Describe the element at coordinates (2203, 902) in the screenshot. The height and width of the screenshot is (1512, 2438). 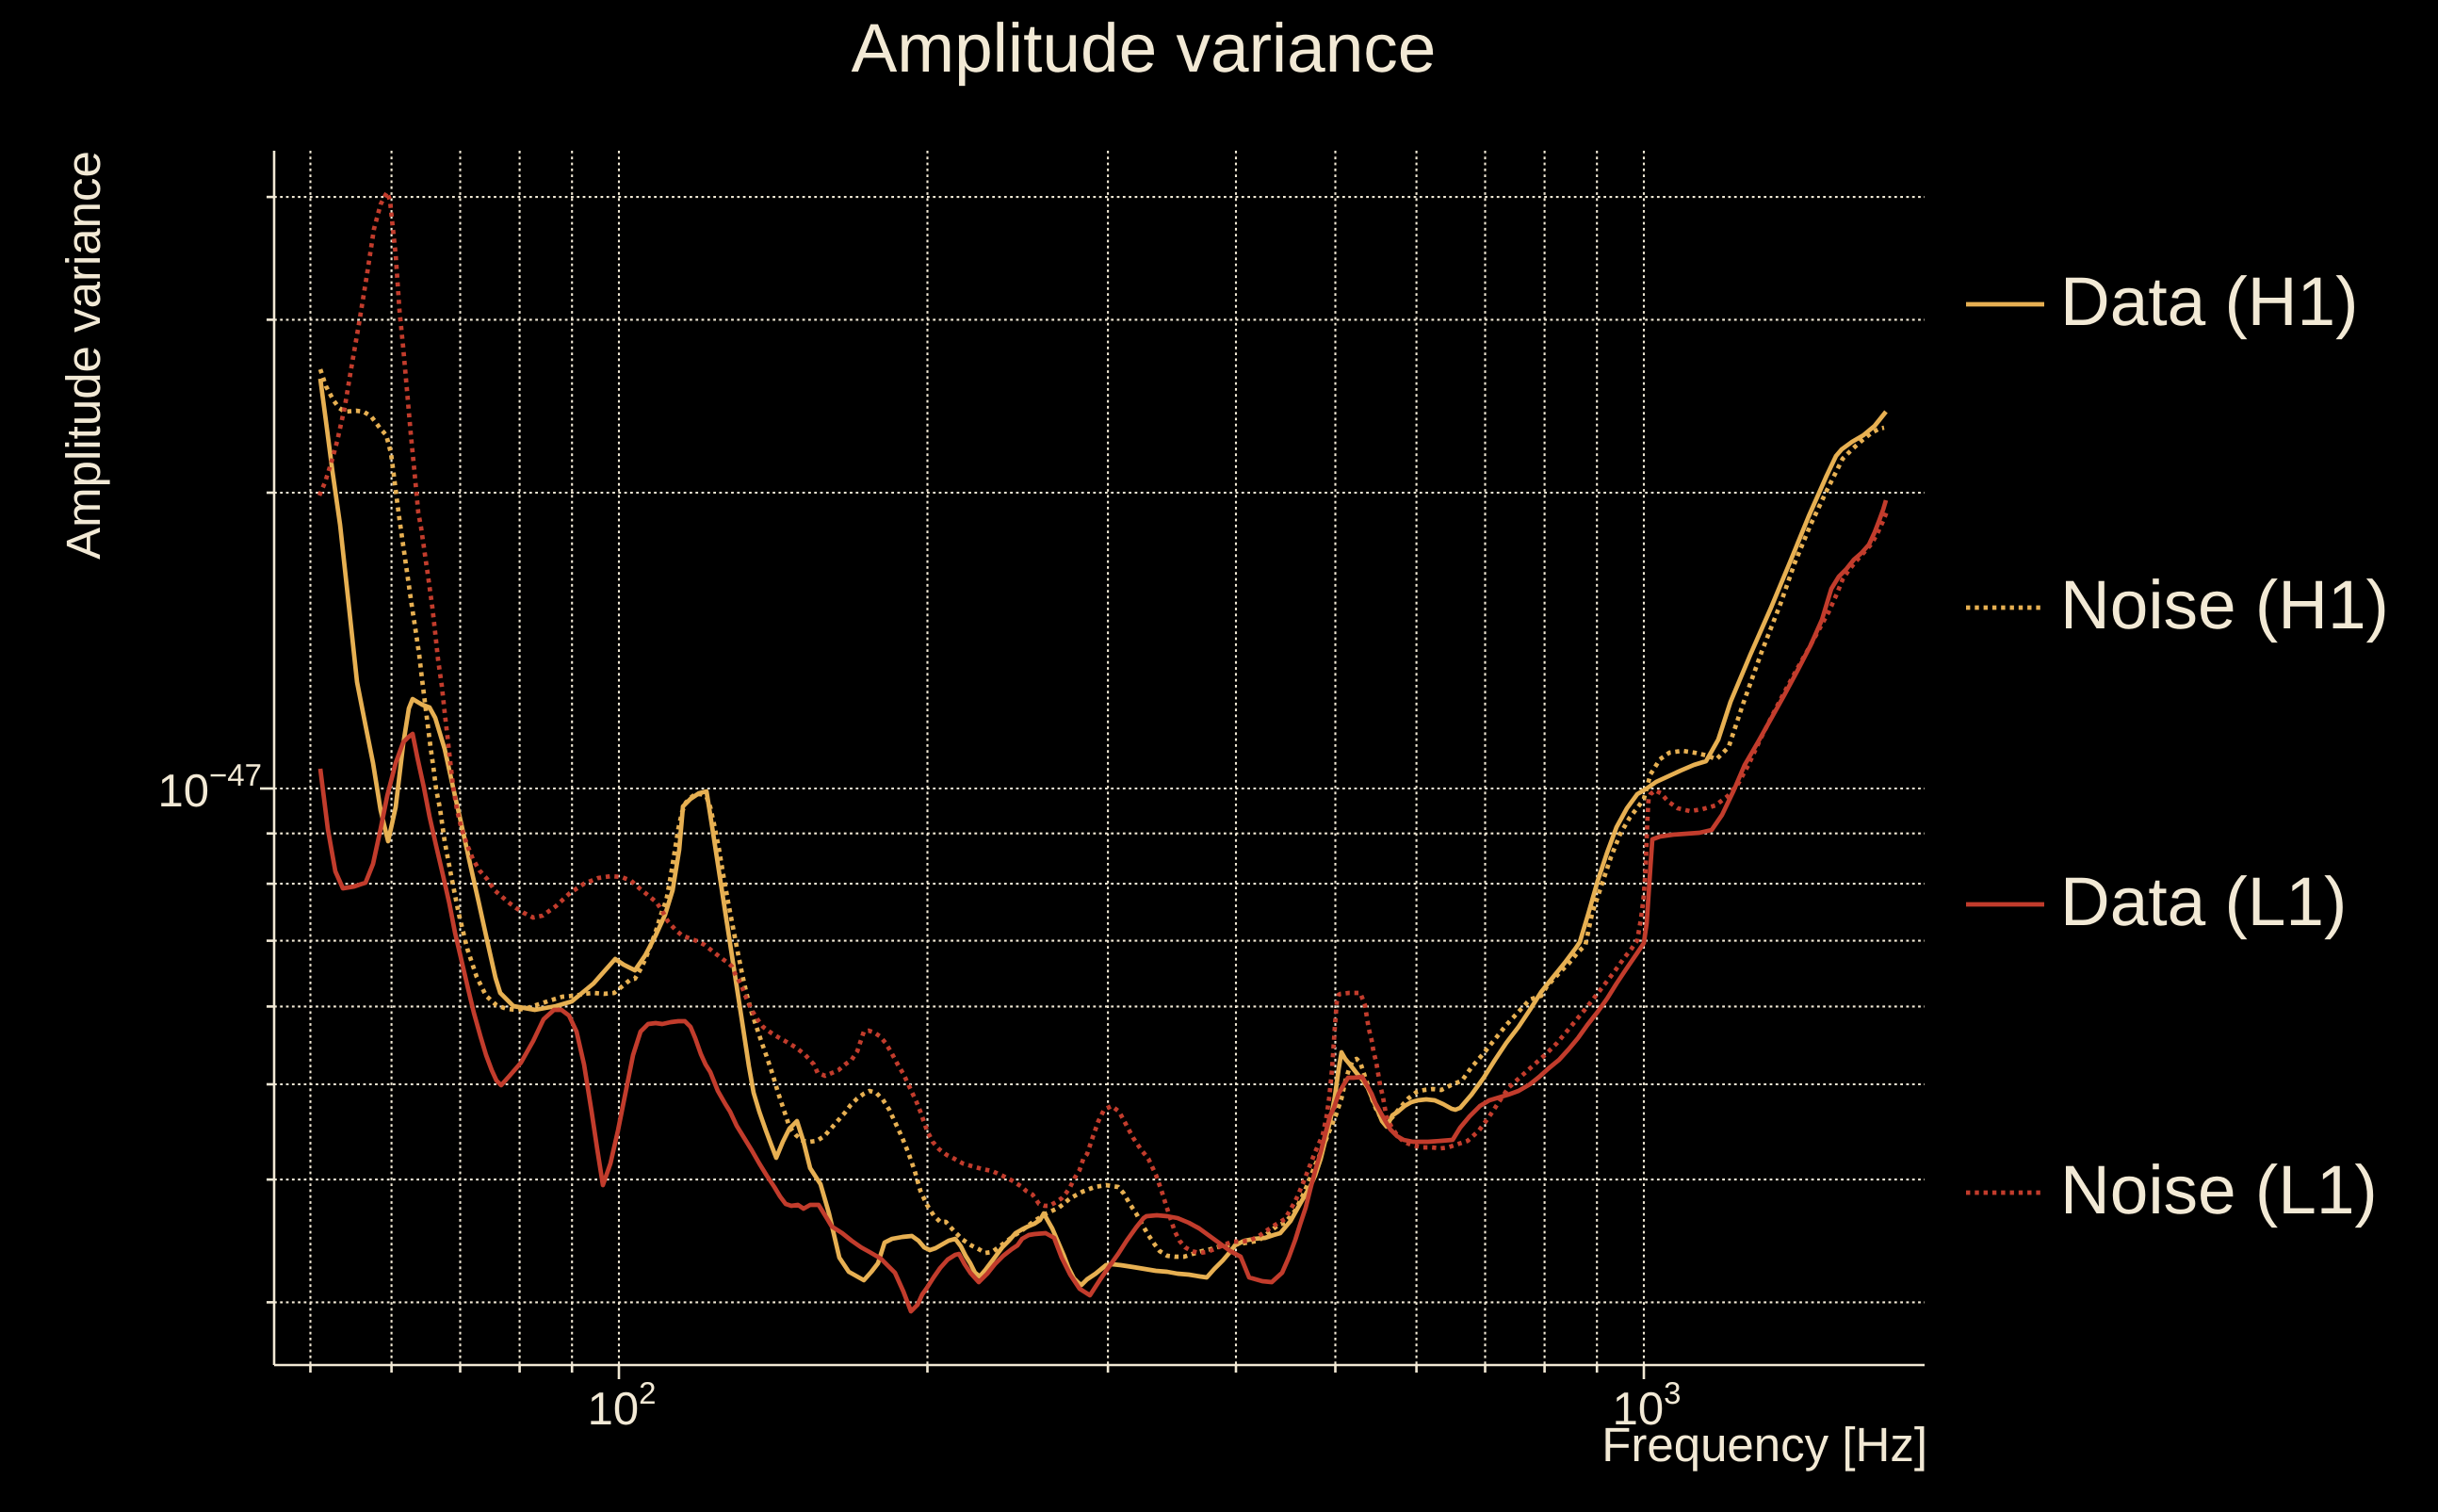
I see `svg-text: Data (L1)` at that location.